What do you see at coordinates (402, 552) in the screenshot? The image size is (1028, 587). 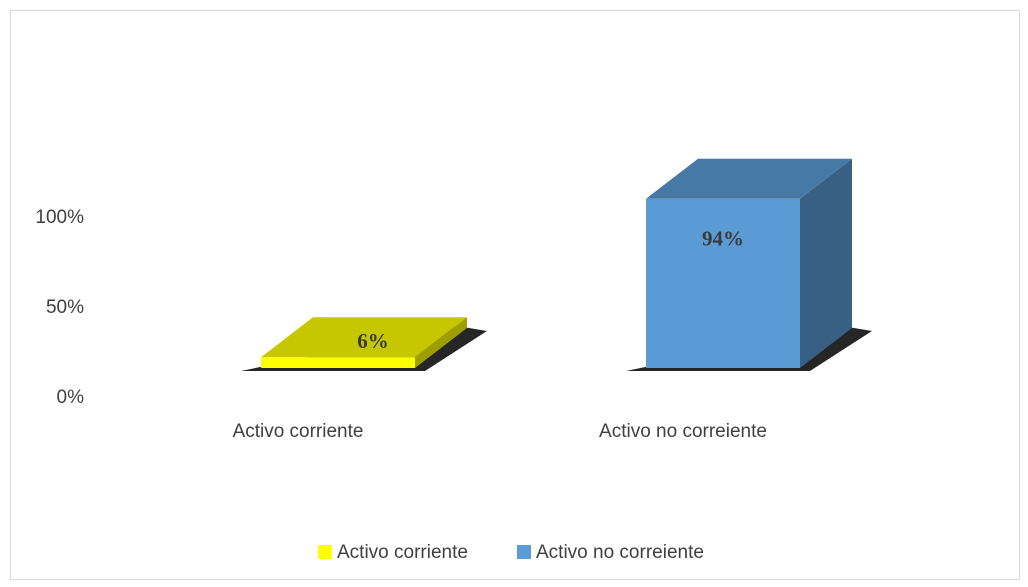 I see `legend-label: Activo corriente` at bounding box center [402, 552].